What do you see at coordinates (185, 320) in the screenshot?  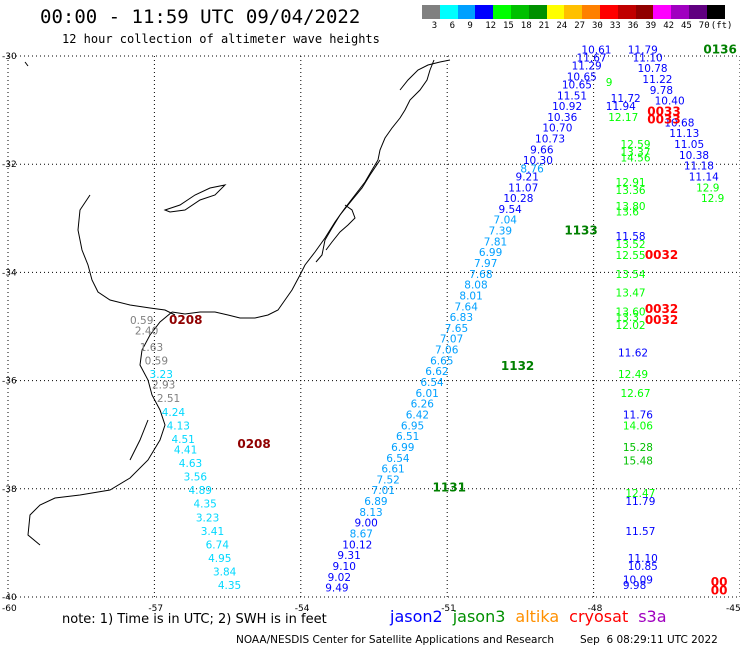 I see `pass-time-label: 0208` at bounding box center [185, 320].